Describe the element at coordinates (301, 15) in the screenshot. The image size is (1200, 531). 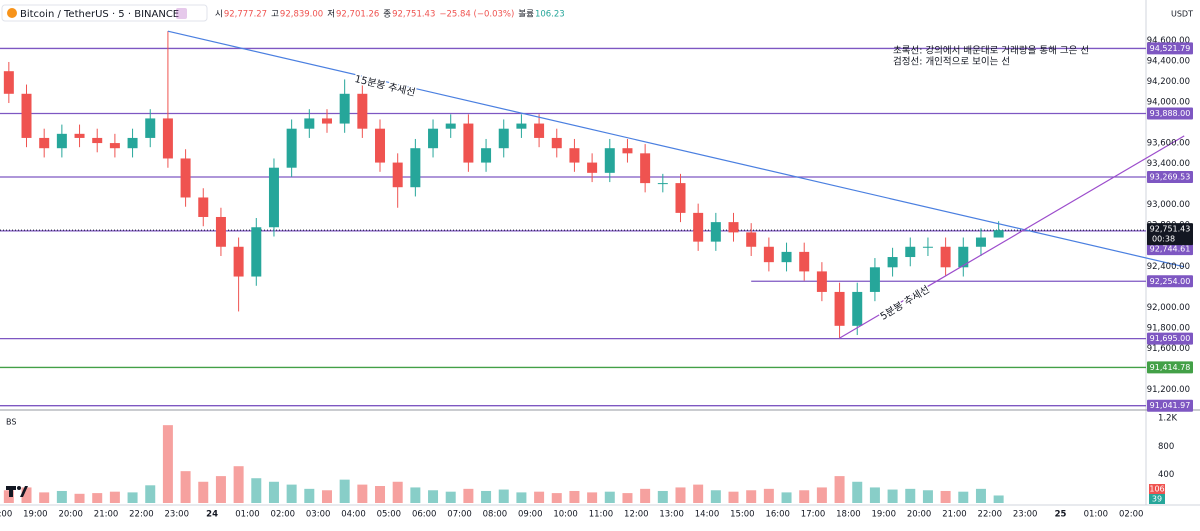
I see `ohlc-value: 92,839.00` at that location.